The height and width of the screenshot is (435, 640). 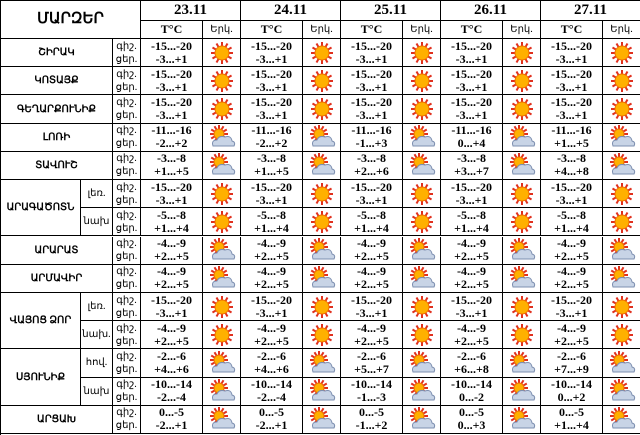 I want to click on temp-cell: -11...-16 -2...+2, so click(x=272, y=137).